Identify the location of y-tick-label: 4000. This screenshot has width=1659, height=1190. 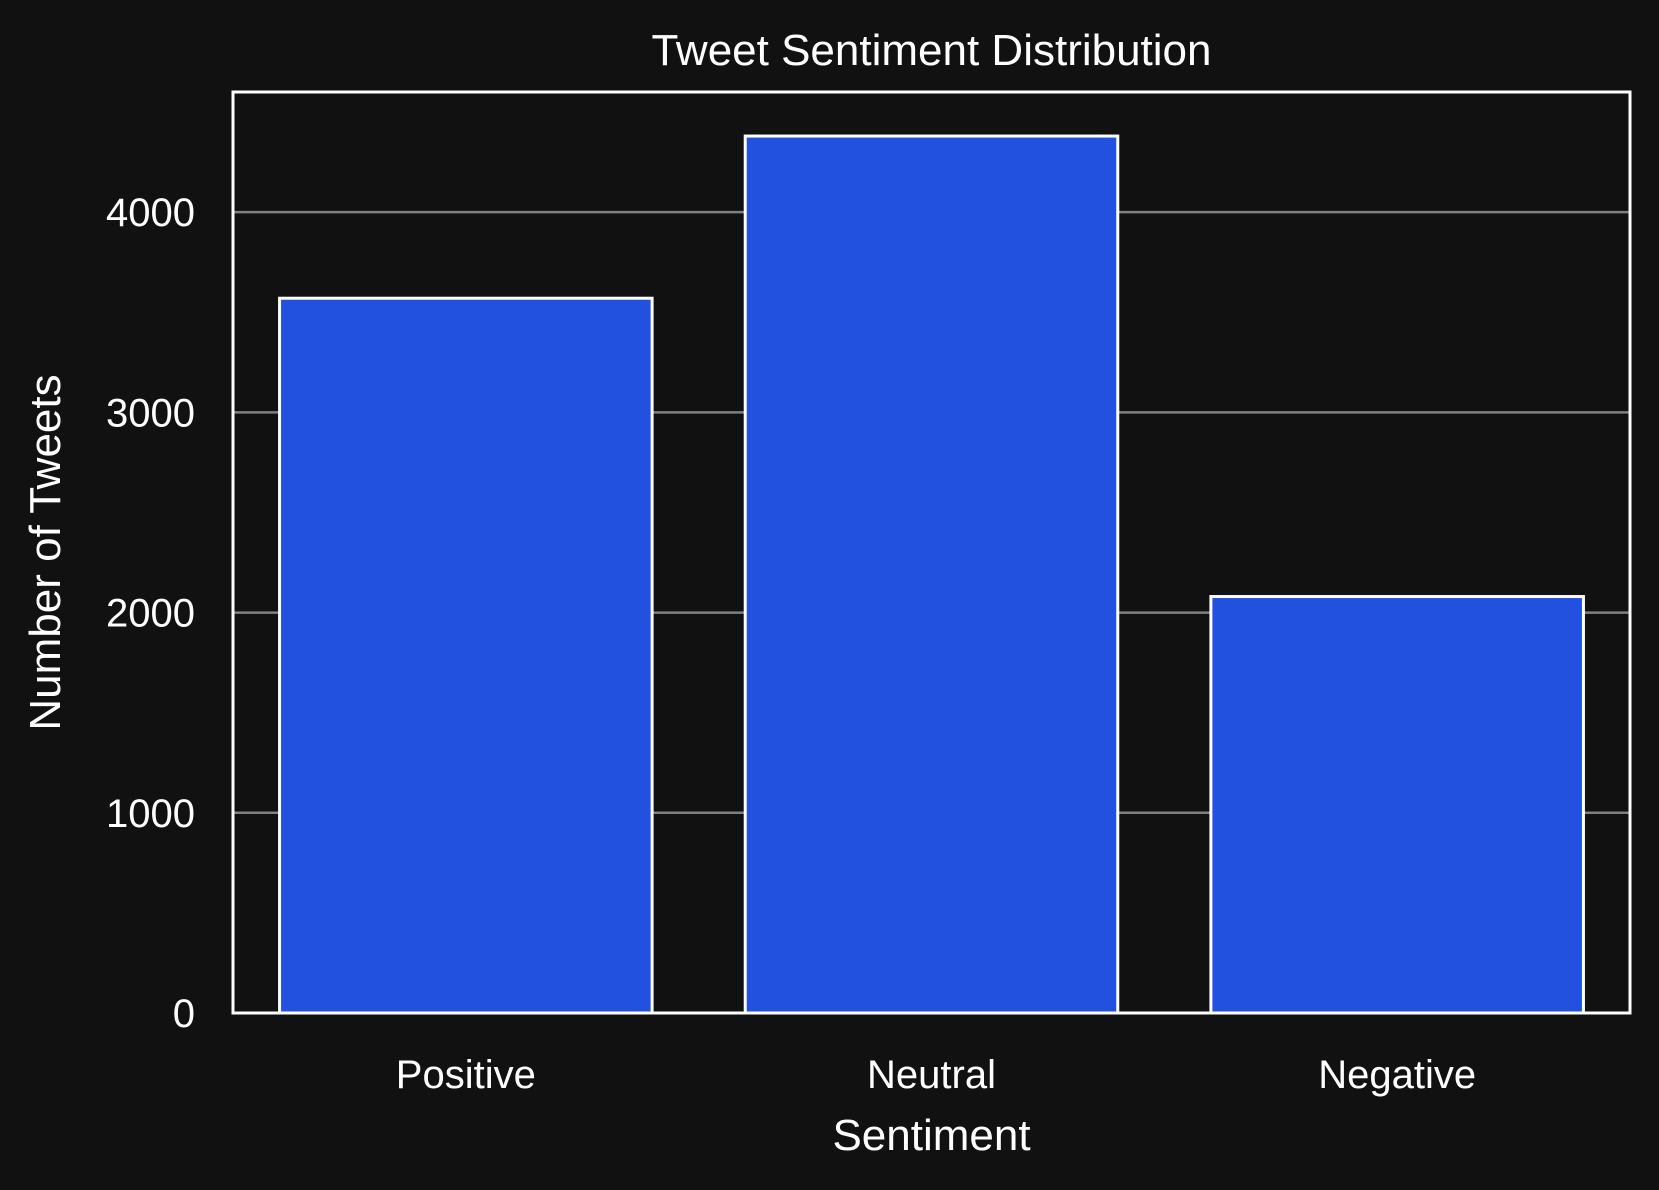
(150, 213).